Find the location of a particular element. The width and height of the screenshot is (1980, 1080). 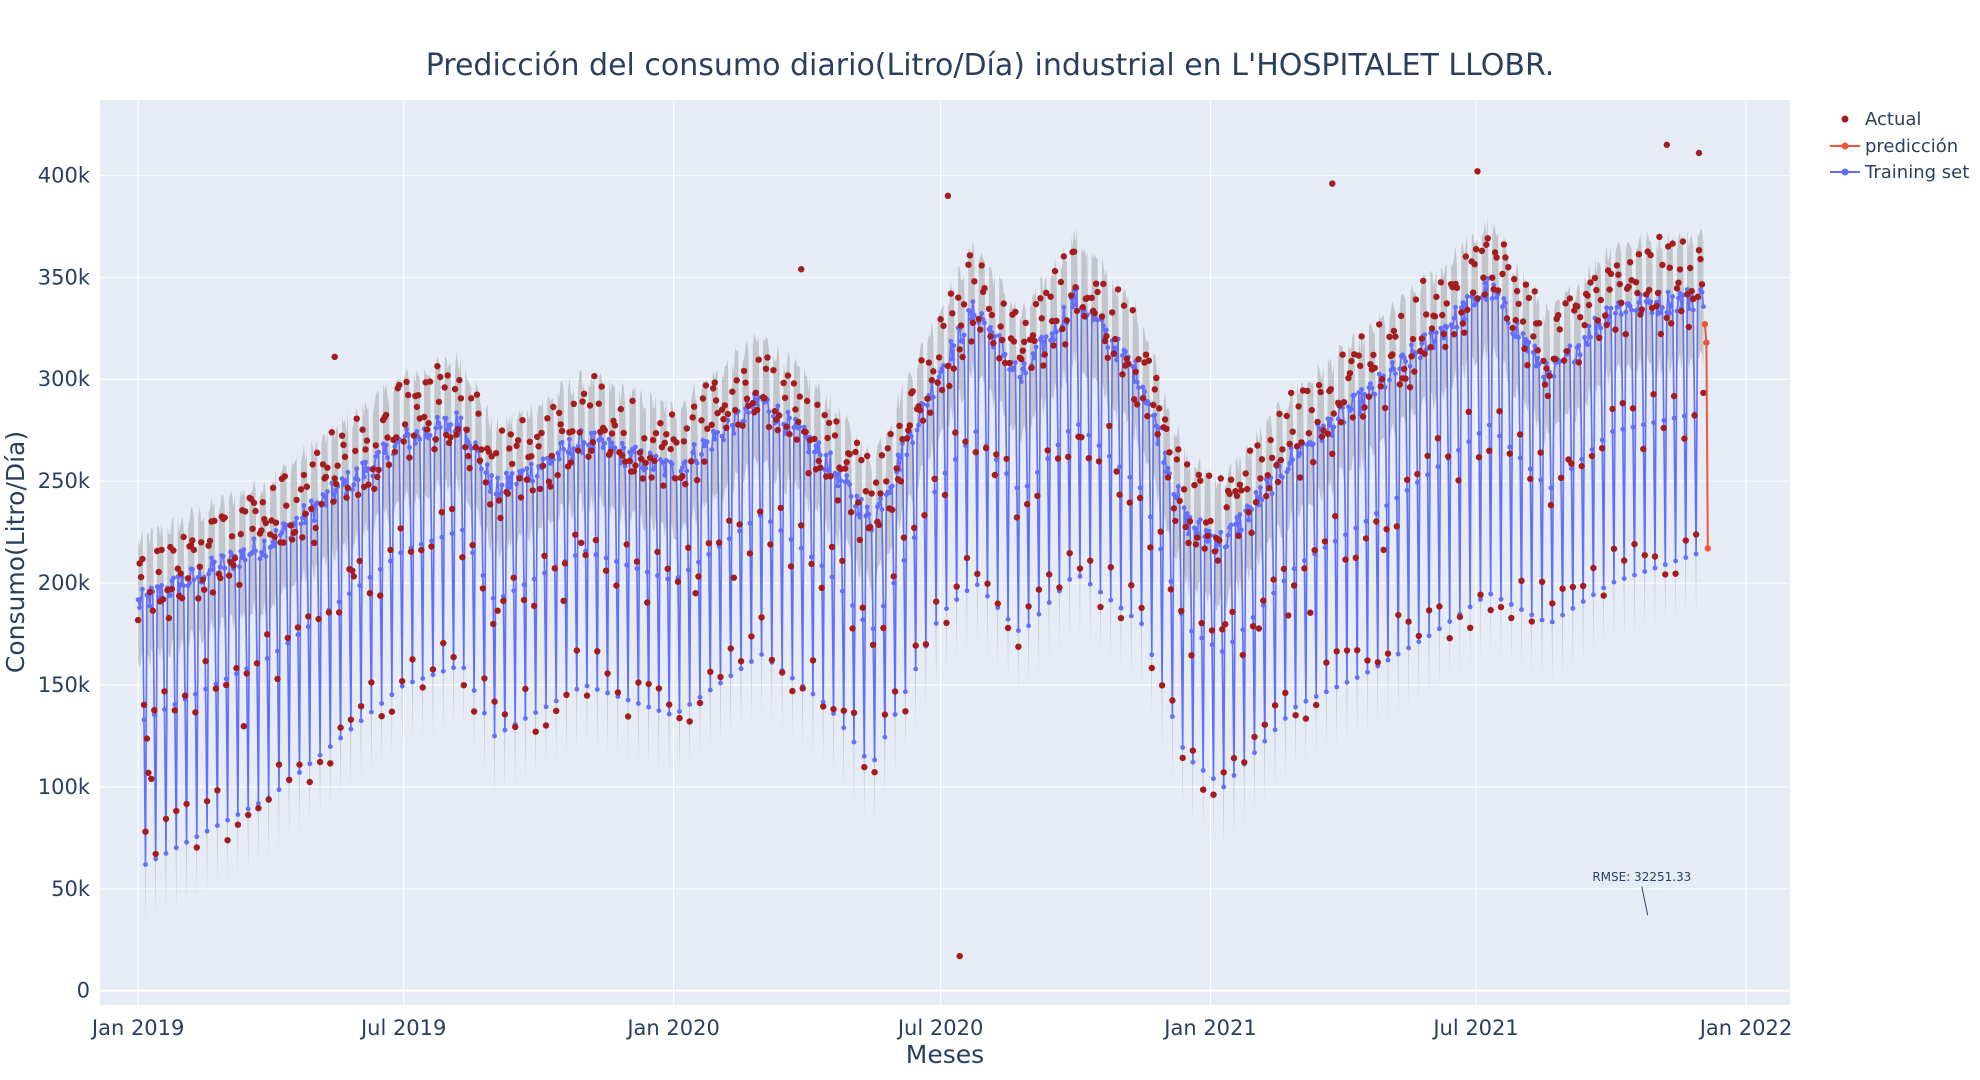

legend-item-prediccion: predicción is located at coordinates (1894, 146).